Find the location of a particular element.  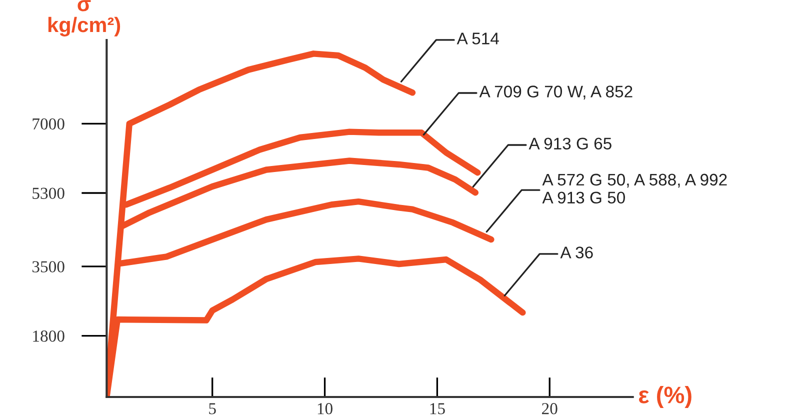

annotation: A 913 G 65 is located at coordinates (570, 144).